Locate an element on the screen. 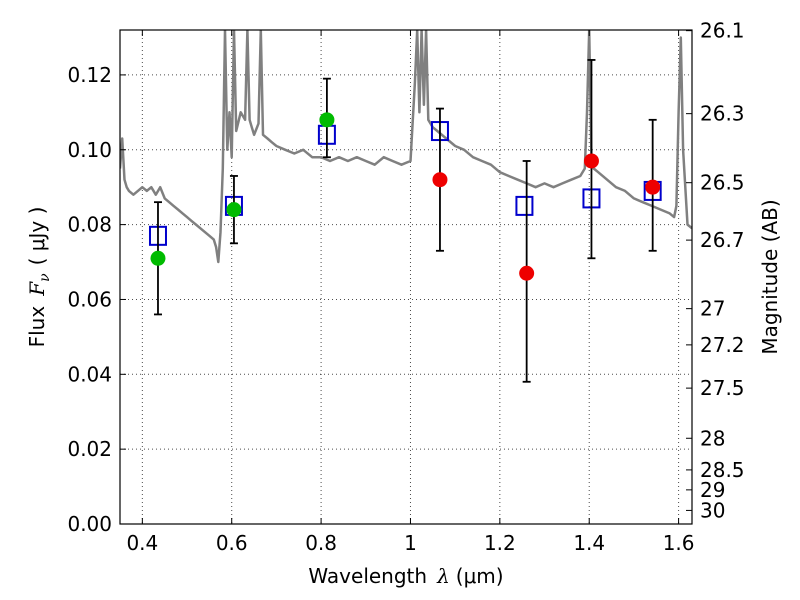  y-tick-label: 0.10 is located at coordinates (89, 150).